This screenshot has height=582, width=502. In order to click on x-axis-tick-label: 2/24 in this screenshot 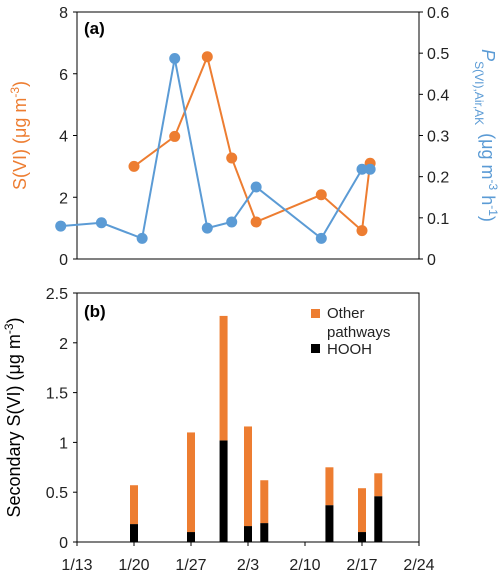, I will do `click(418, 565)`.